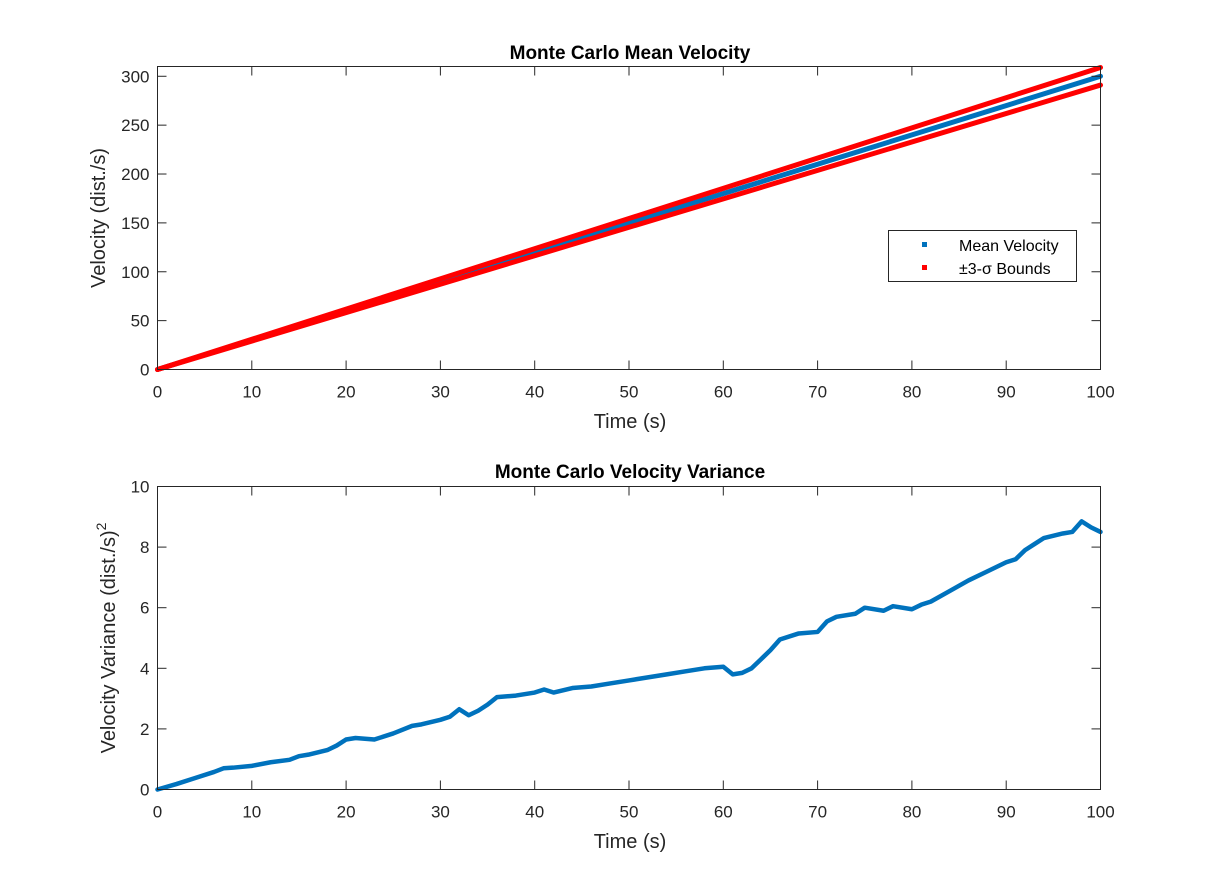 The image size is (1217, 887). Describe the element at coordinates (135, 76) in the screenshot. I see `y-tick-label: 300` at that location.